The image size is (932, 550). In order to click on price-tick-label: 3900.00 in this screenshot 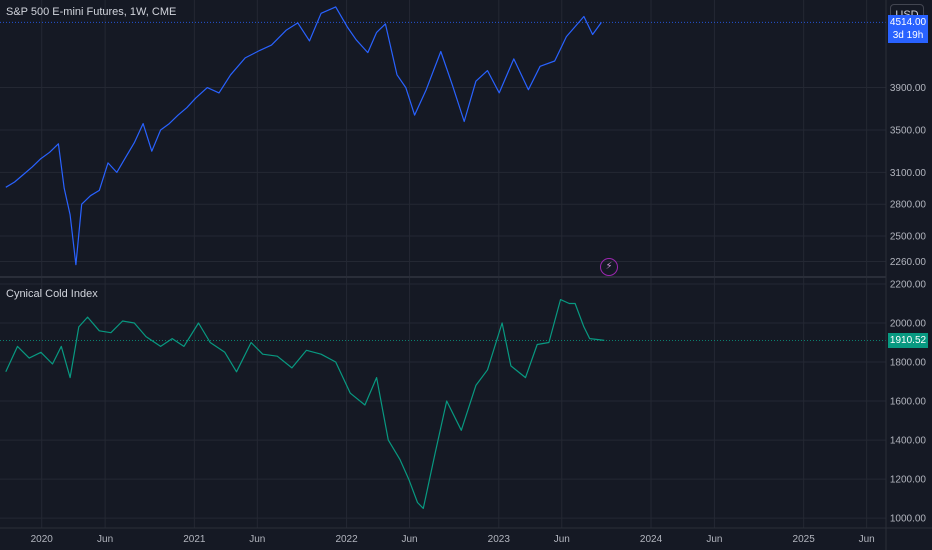, I will do `click(908, 88)`.